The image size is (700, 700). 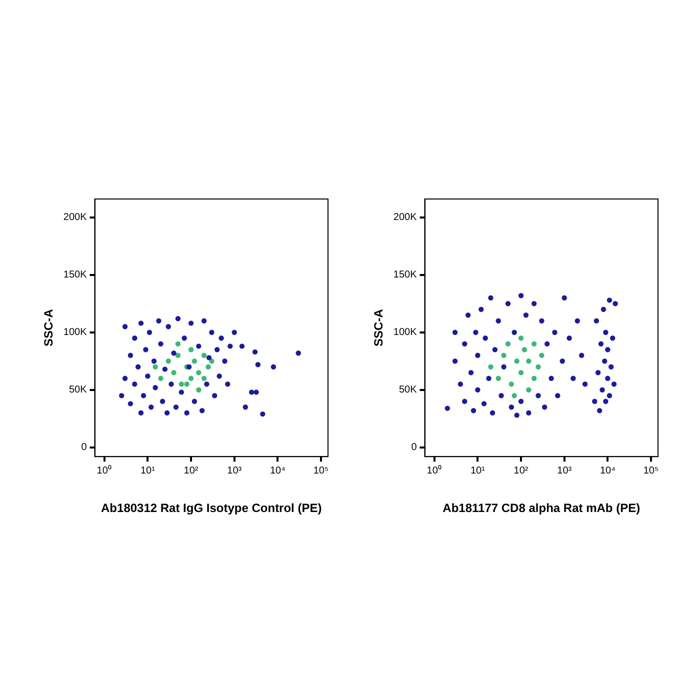 What do you see at coordinates (211, 508) in the screenshot?
I see `x-axis-title: Ab180312 Rat IgG Isotype Control (PE)` at bounding box center [211, 508].